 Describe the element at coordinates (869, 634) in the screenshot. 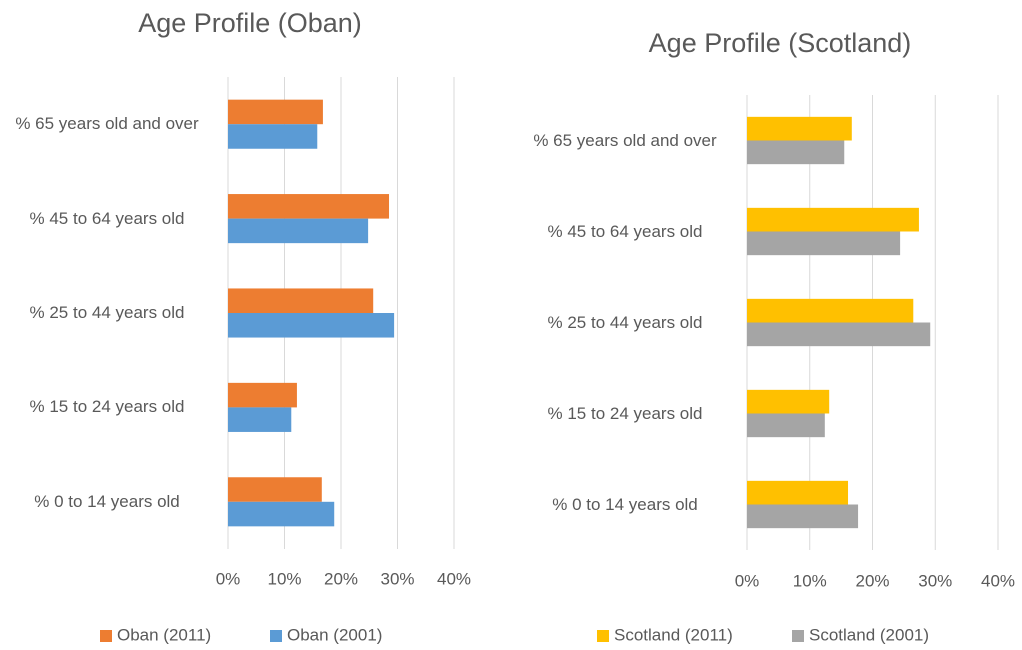

I see `legend-label: Scotland (2001)` at that location.